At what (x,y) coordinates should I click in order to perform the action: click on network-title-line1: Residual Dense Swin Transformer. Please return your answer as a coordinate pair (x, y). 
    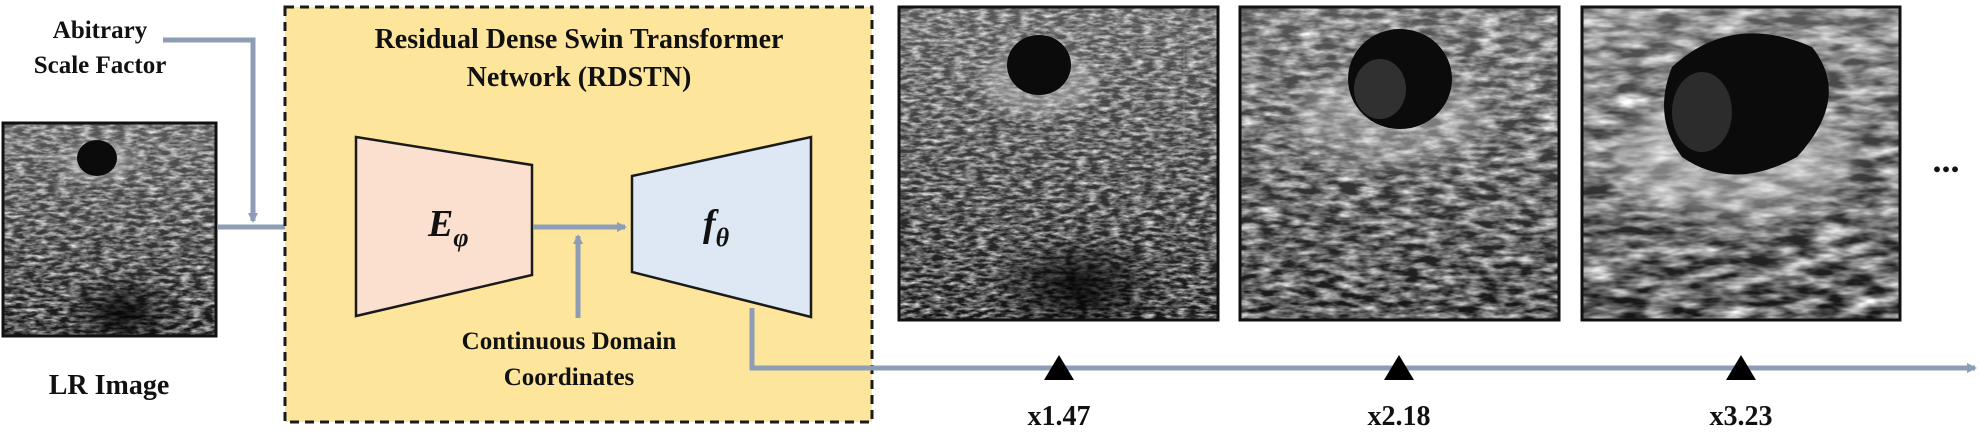
    Looking at the image, I should click on (579, 39).